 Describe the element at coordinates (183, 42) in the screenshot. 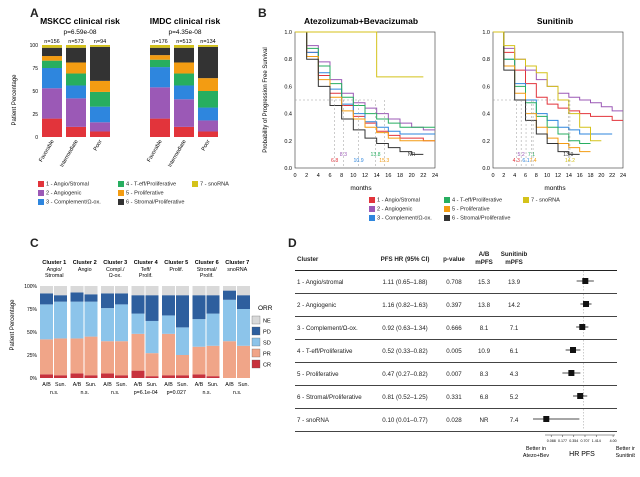

I see `group-n-label: n=513` at that location.